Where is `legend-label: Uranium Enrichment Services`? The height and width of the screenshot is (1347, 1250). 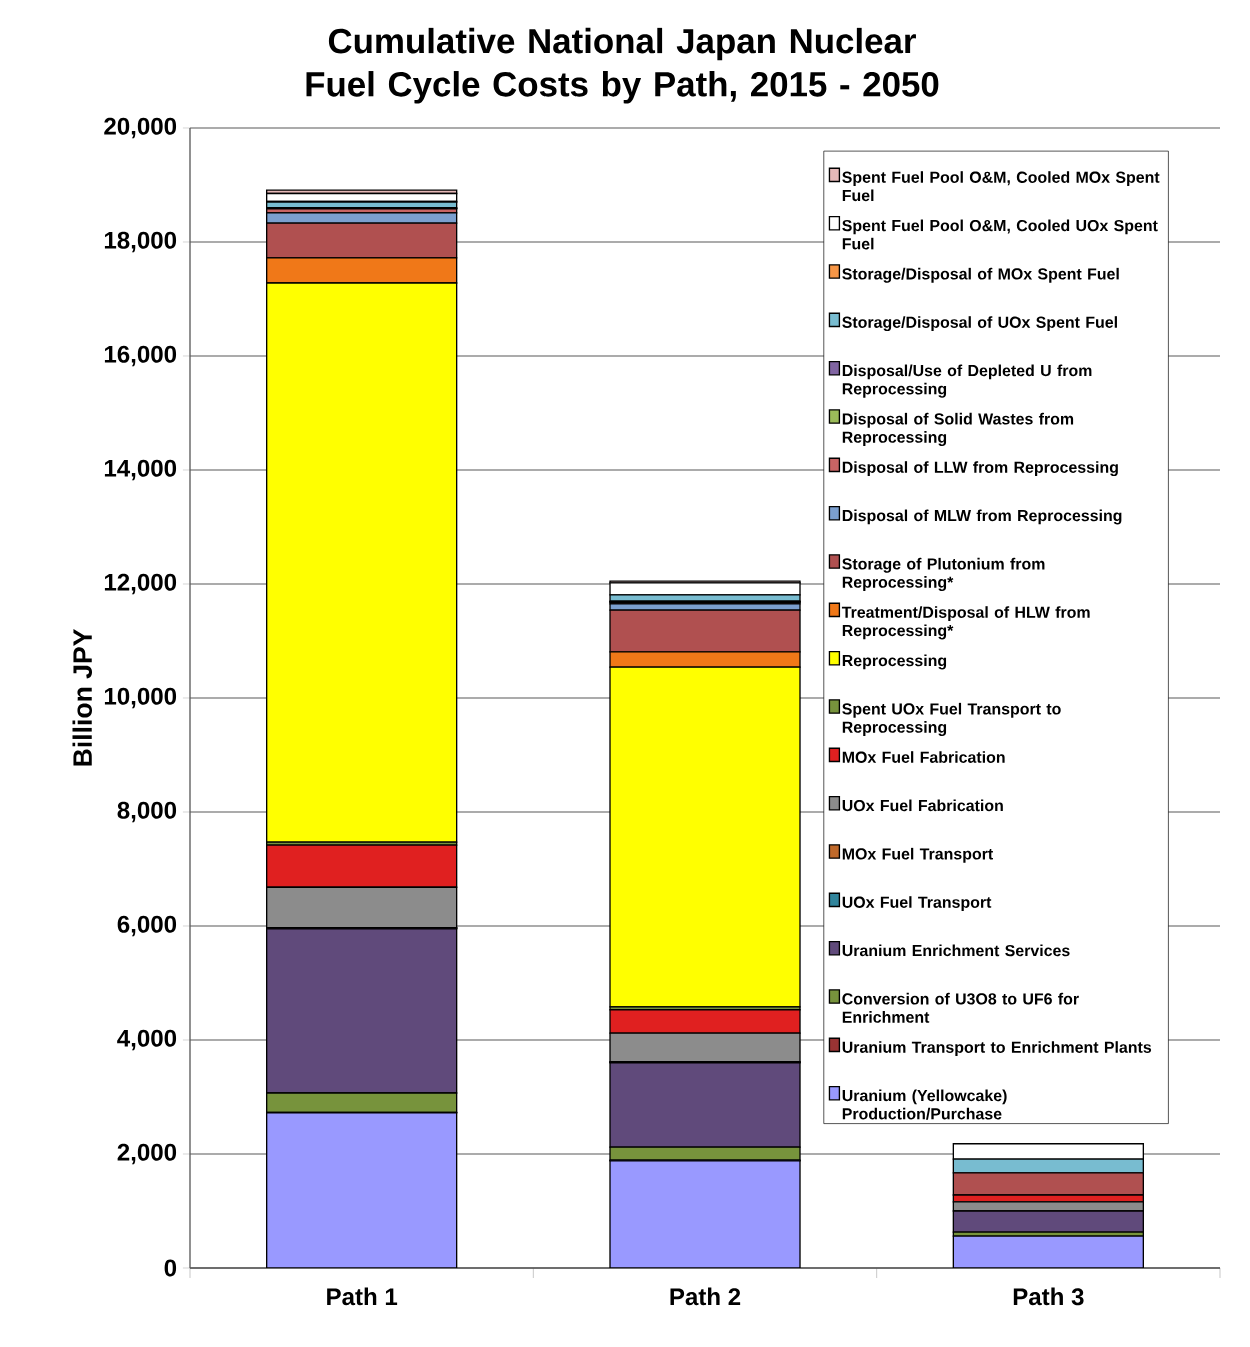 legend-label: Uranium Enrichment Services is located at coordinates (956, 950).